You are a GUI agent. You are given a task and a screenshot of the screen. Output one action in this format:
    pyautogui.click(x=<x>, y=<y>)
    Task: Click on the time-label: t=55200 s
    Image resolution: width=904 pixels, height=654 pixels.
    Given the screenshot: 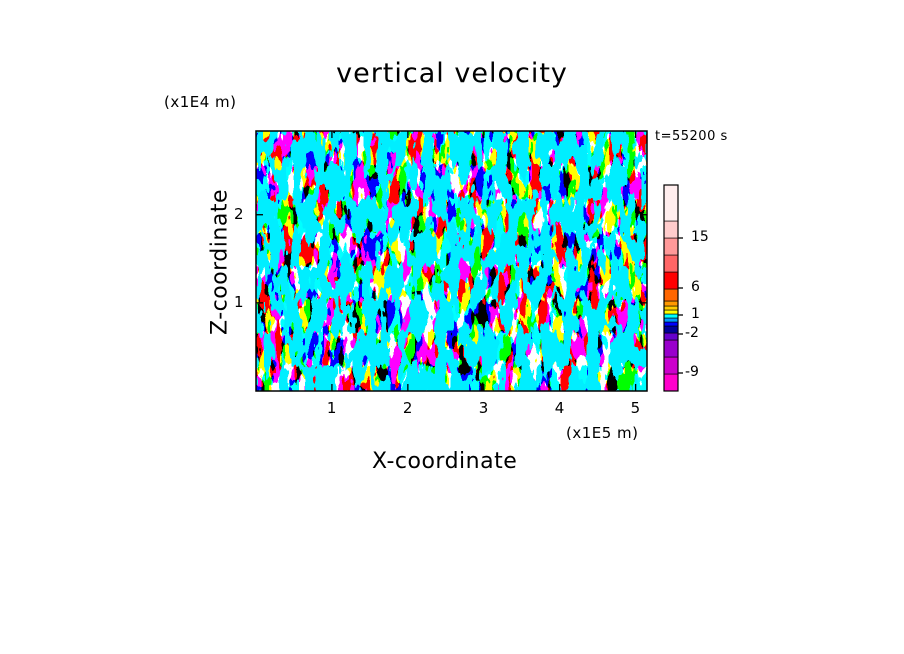 What is the action you would take?
    pyautogui.click(x=691, y=136)
    